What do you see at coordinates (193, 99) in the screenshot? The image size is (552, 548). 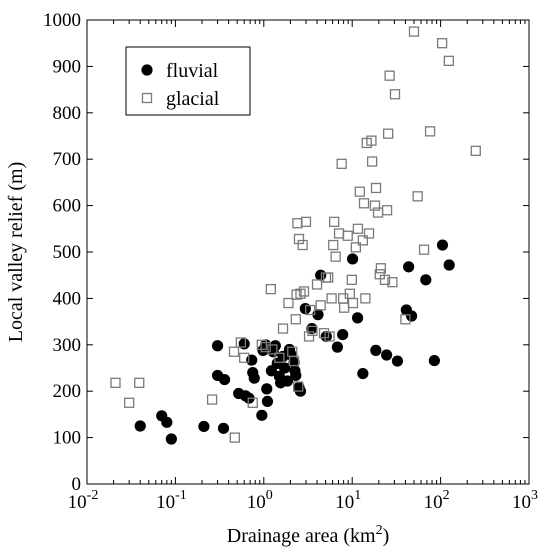 I see `legend-glacial-label: glacial` at bounding box center [193, 99].